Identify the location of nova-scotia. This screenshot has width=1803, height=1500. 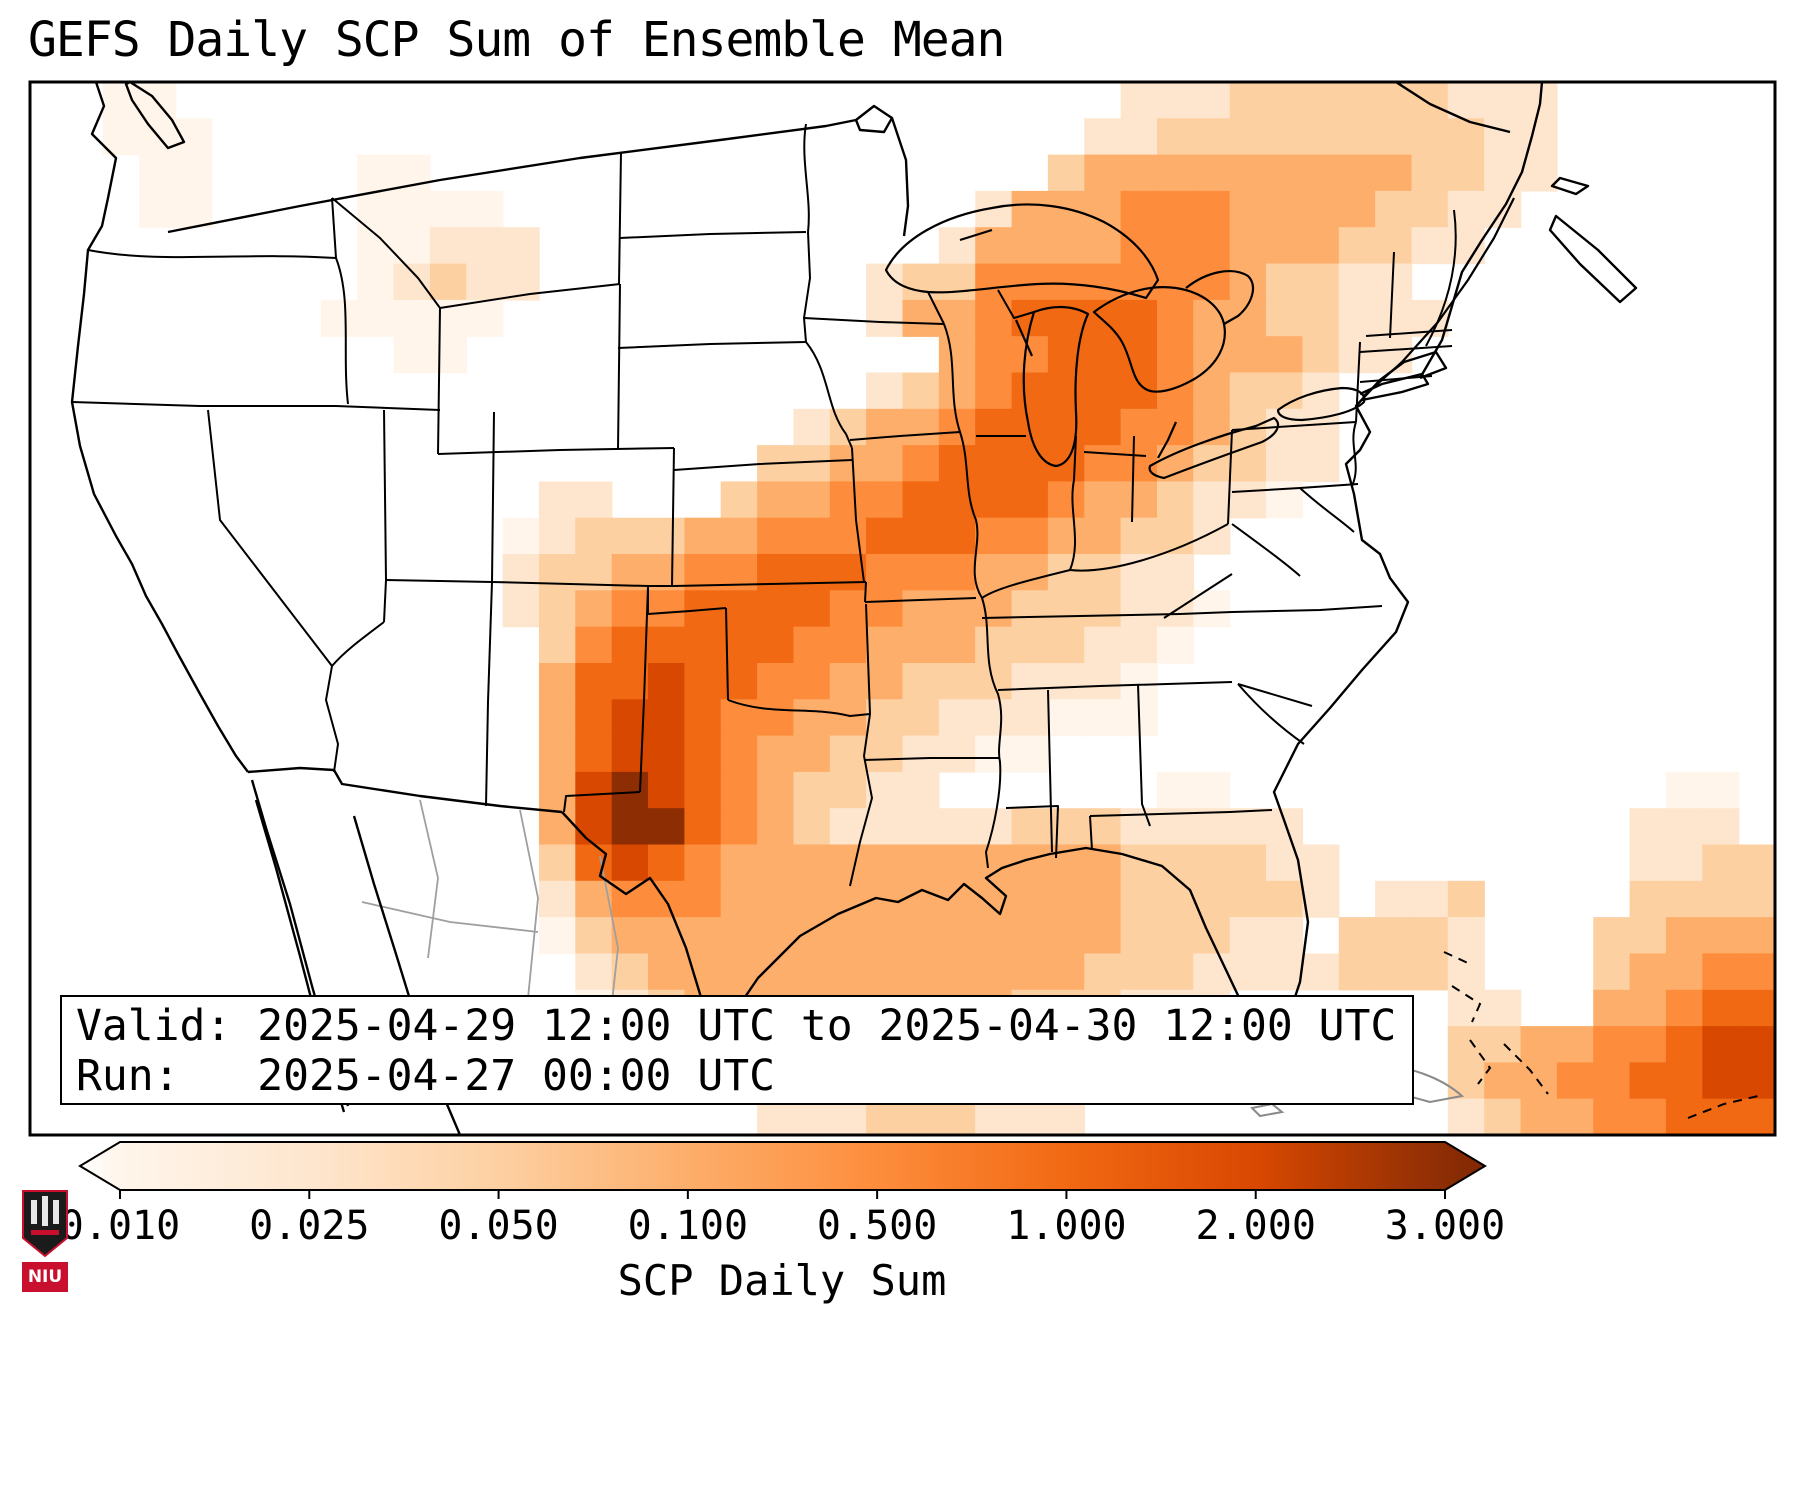
(1593, 259).